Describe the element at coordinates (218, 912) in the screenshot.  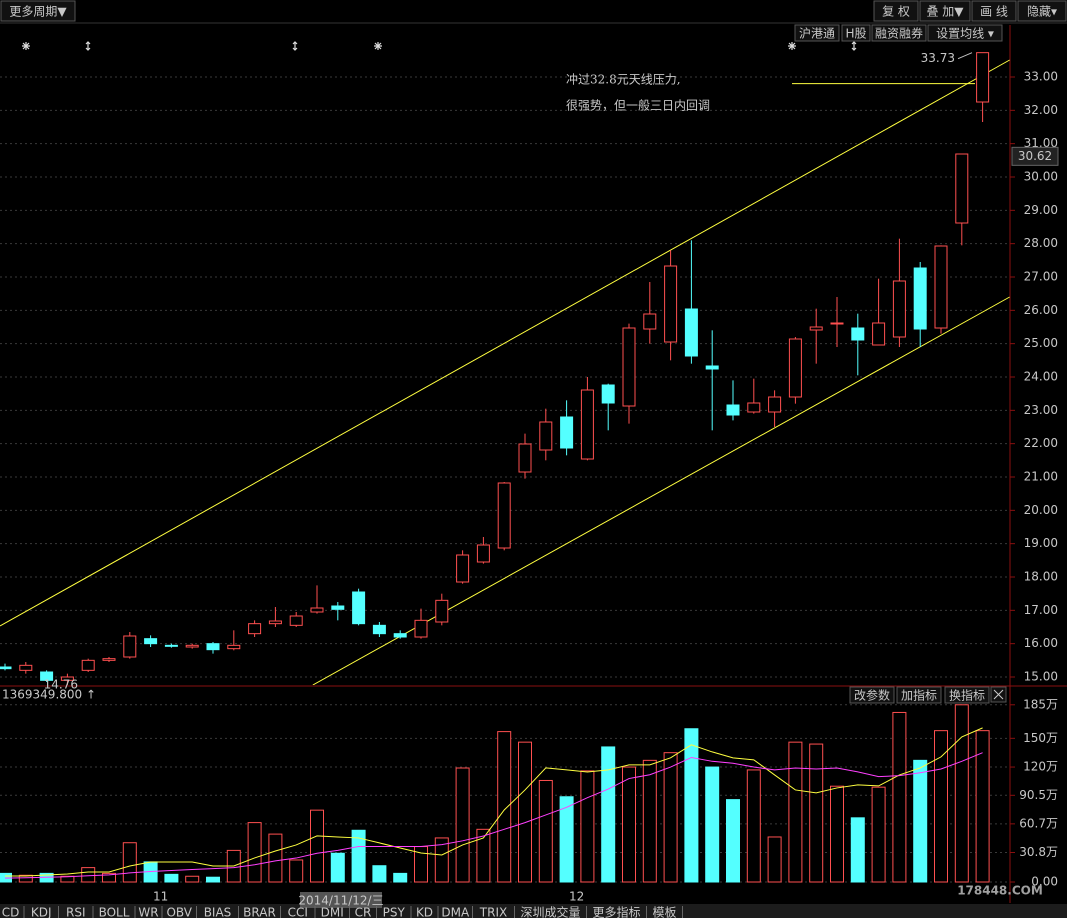
I see `tab: BIAS` at that location.